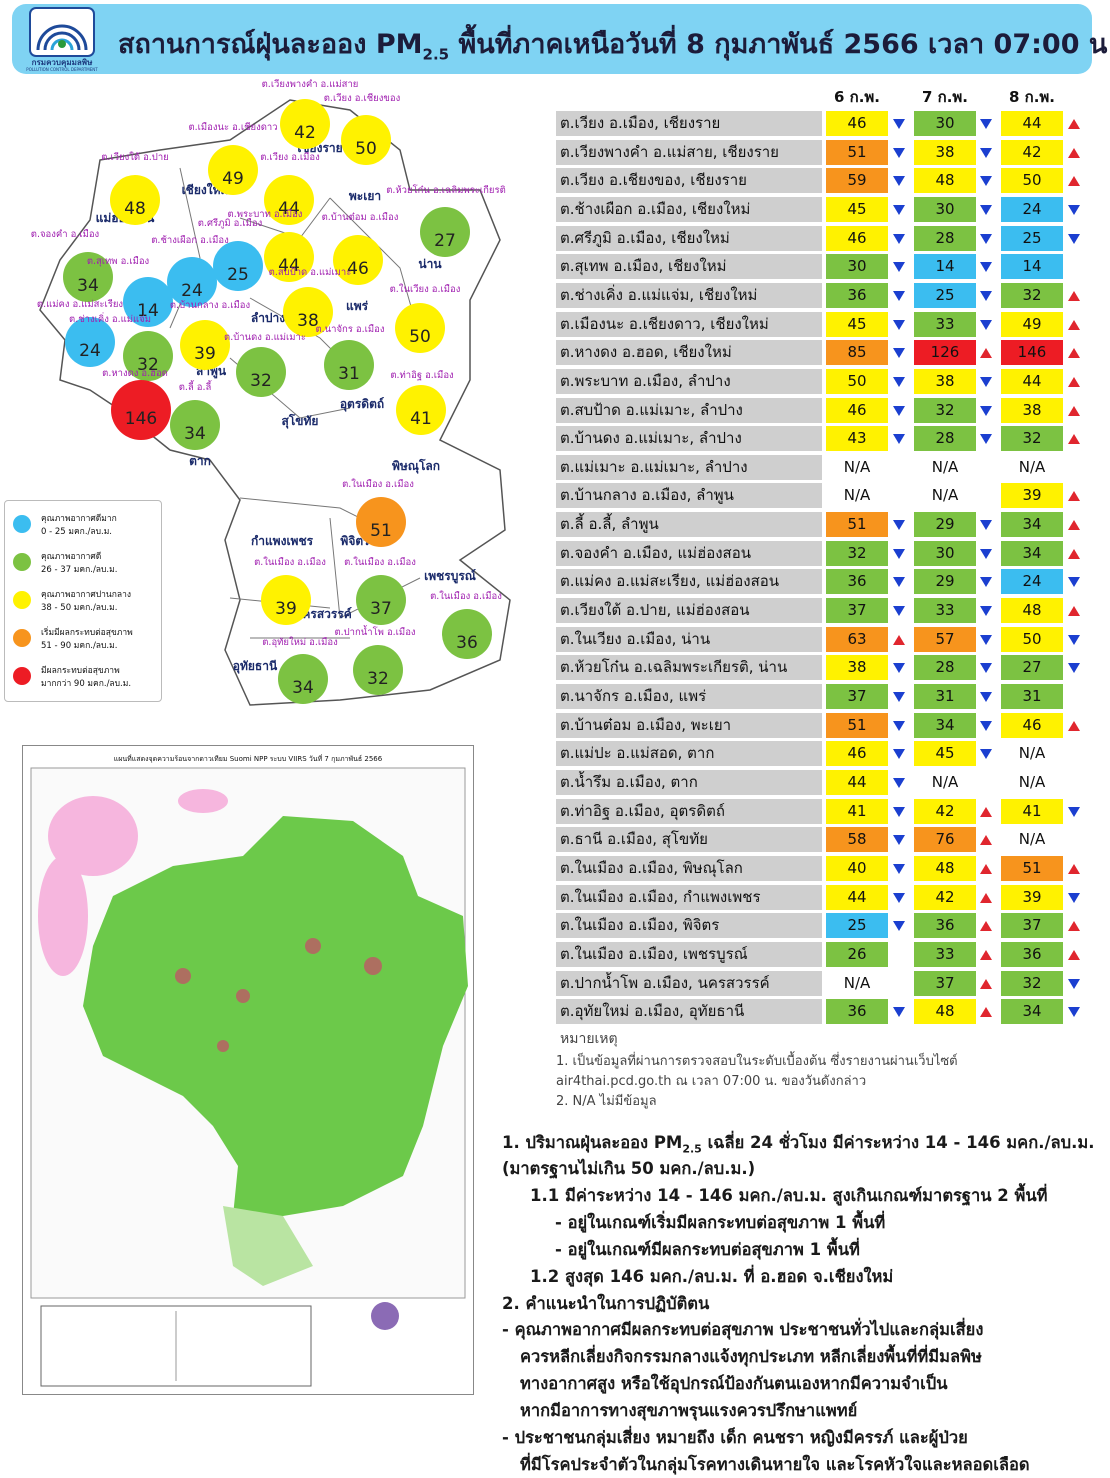 This screenshot has height=1478, width=1110. What do you see at coordinates (378, 484) in the screenshot?
I see `station-label: ต.ในเมือง อ.เมือง` at bounding box center [378, 484].